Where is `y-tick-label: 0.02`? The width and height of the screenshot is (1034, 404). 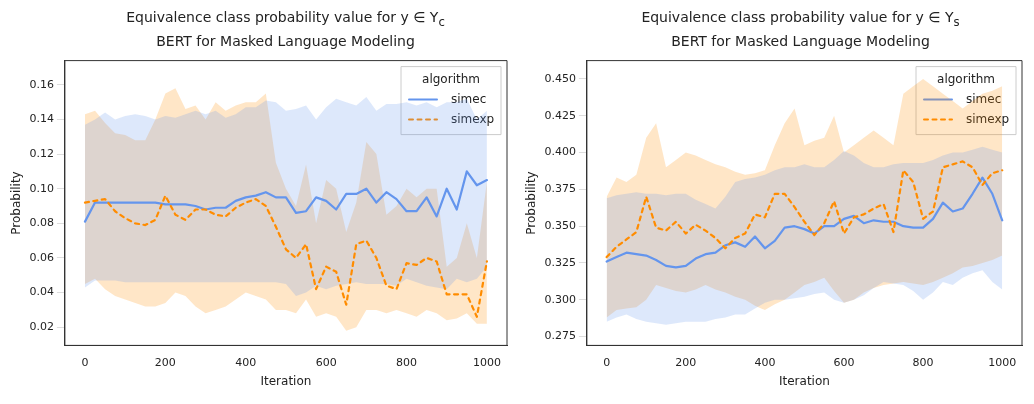
y-tick-label: 0.02 is located at coordinates (41, 326).